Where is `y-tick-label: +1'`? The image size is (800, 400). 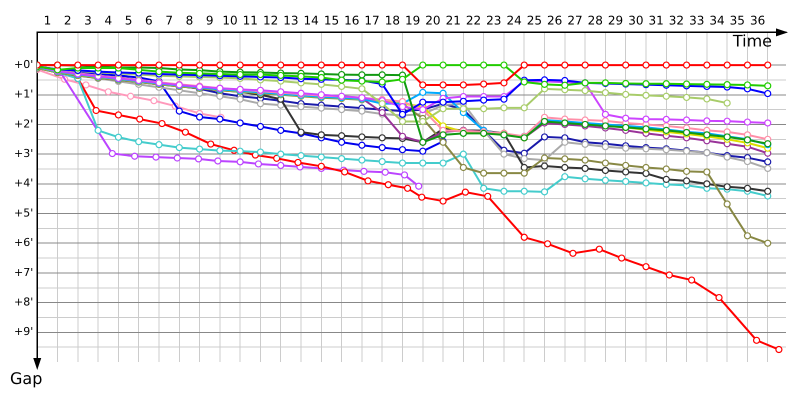 y-tick-label: +1' is located at coordinates (24, 94).